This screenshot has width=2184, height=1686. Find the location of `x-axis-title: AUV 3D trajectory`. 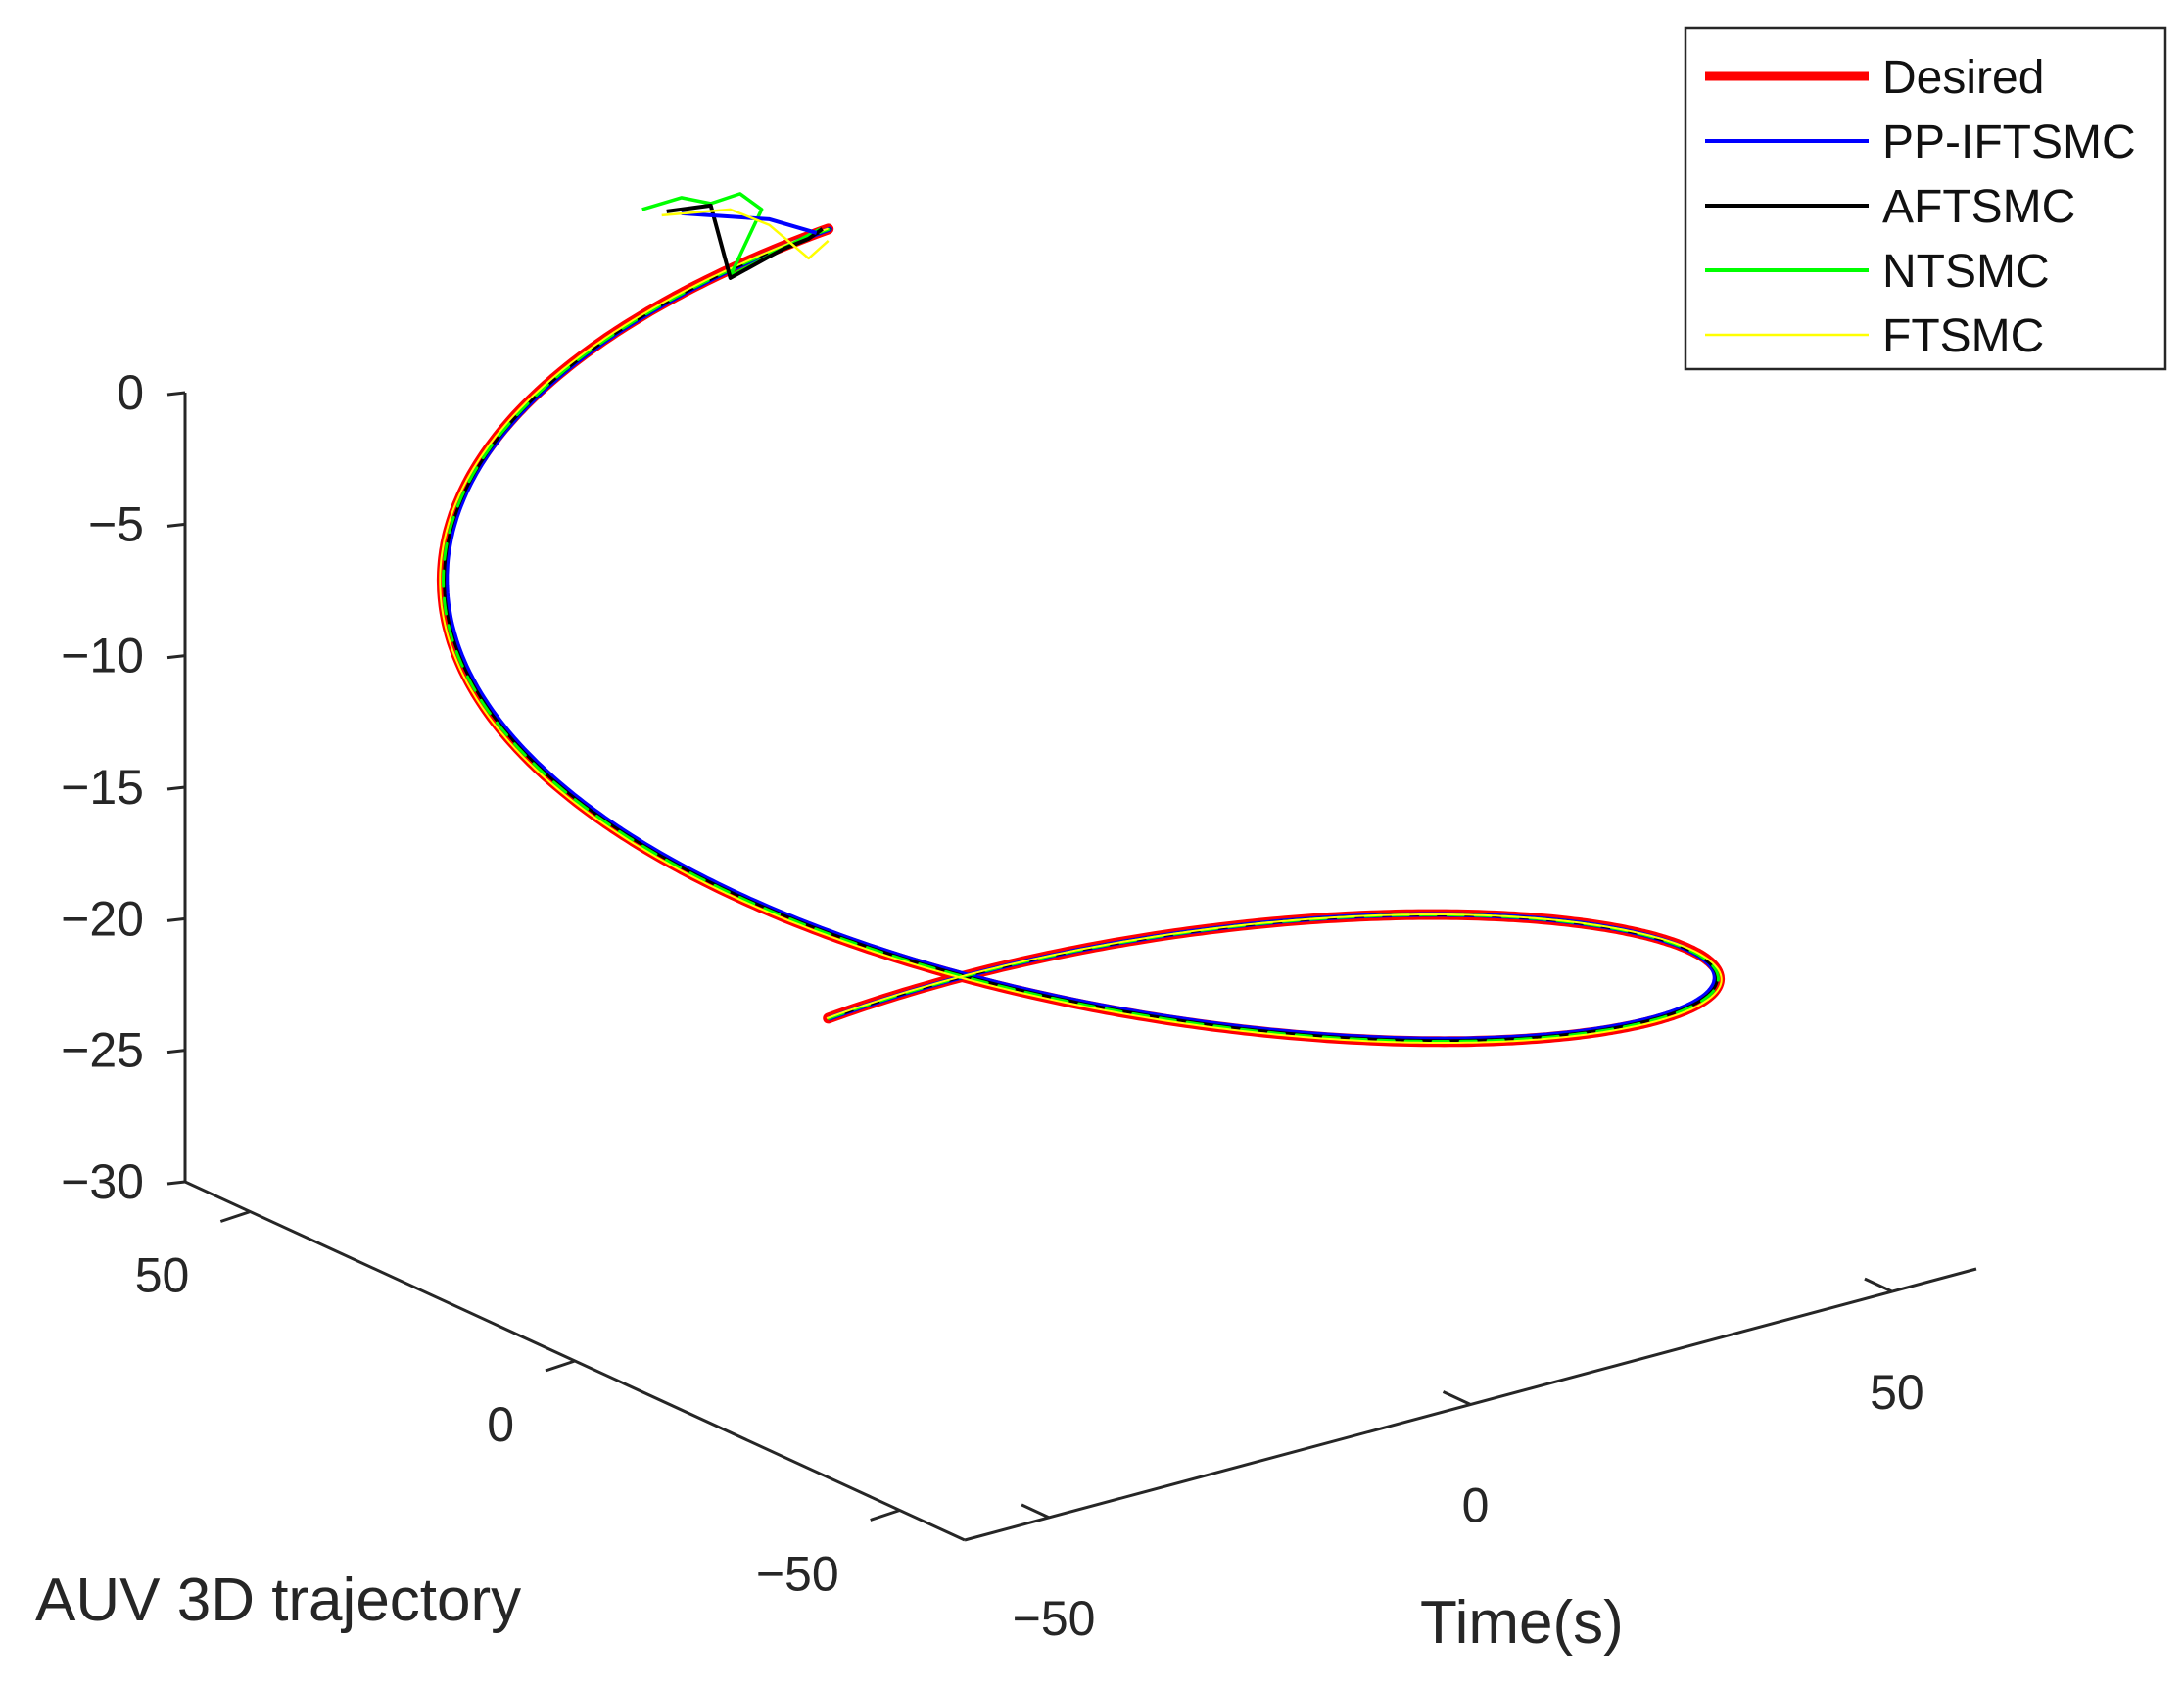

x-axis-title: AUV 3D trajectory is located at coordinates (278, 1600).